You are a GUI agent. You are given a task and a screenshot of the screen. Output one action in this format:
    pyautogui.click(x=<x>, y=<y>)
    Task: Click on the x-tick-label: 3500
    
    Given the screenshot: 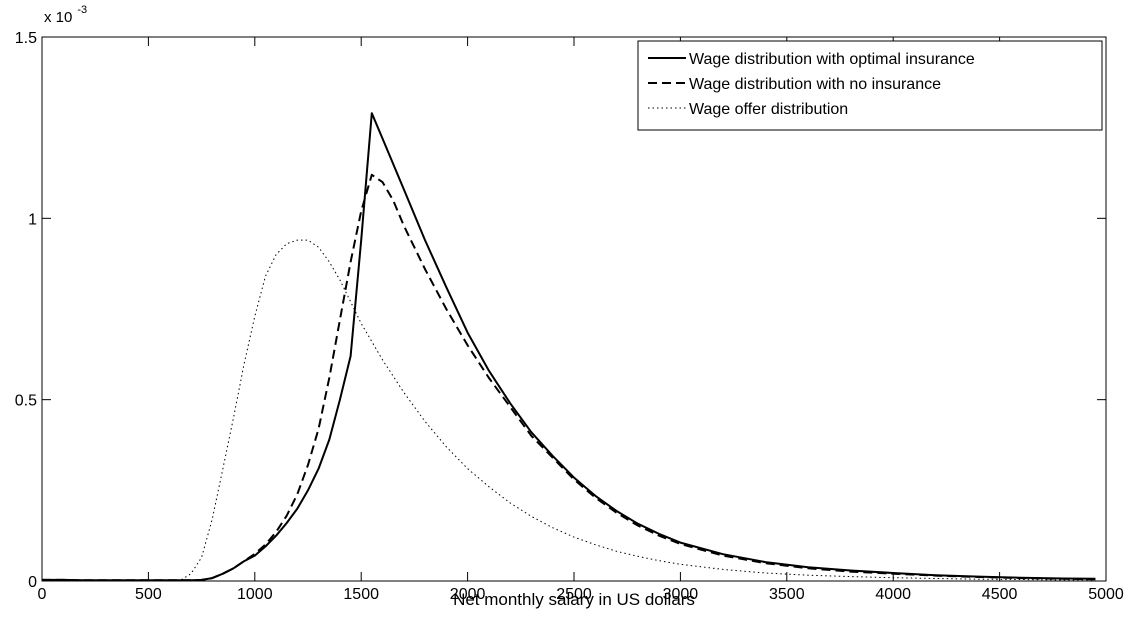 What is the action you would take?
    pyautogui.click(x=787, y=594)
    